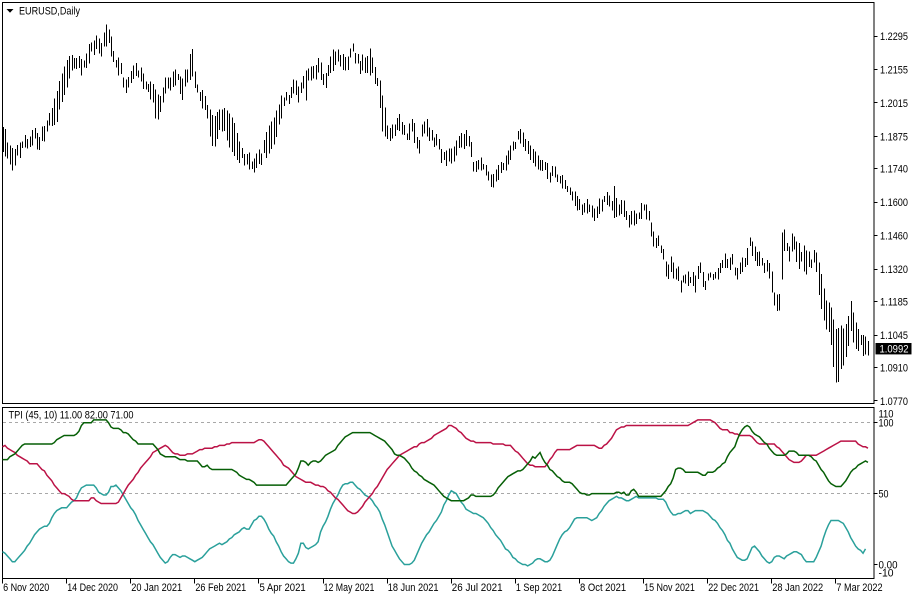 This screenshot has width=915, height=605. I want to click on svg-text: 50, so click(884, 494).